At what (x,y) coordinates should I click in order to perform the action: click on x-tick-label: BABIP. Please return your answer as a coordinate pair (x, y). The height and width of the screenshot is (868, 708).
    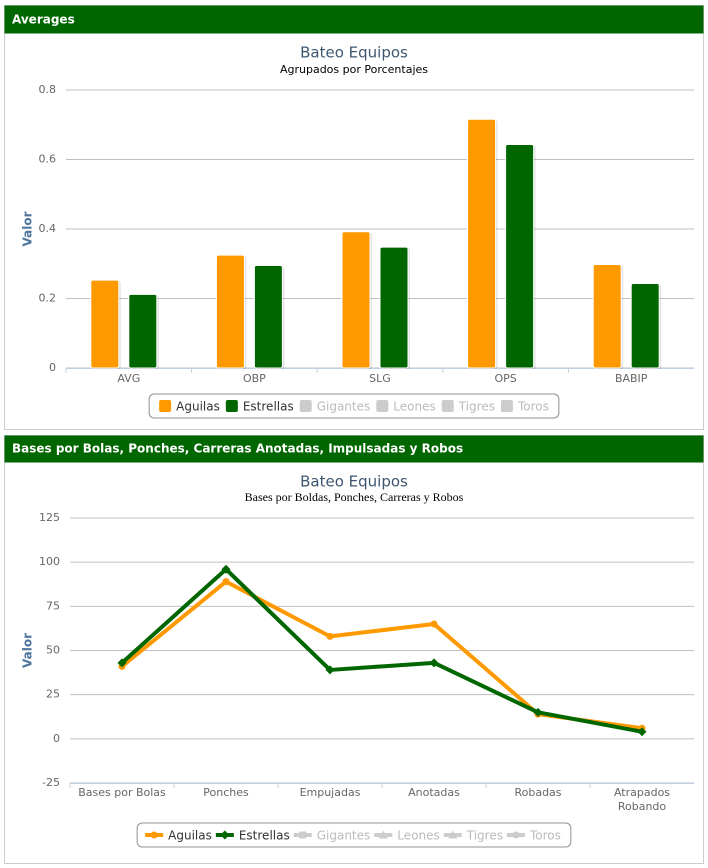
    Looking at the image, I should click on (631, 378).